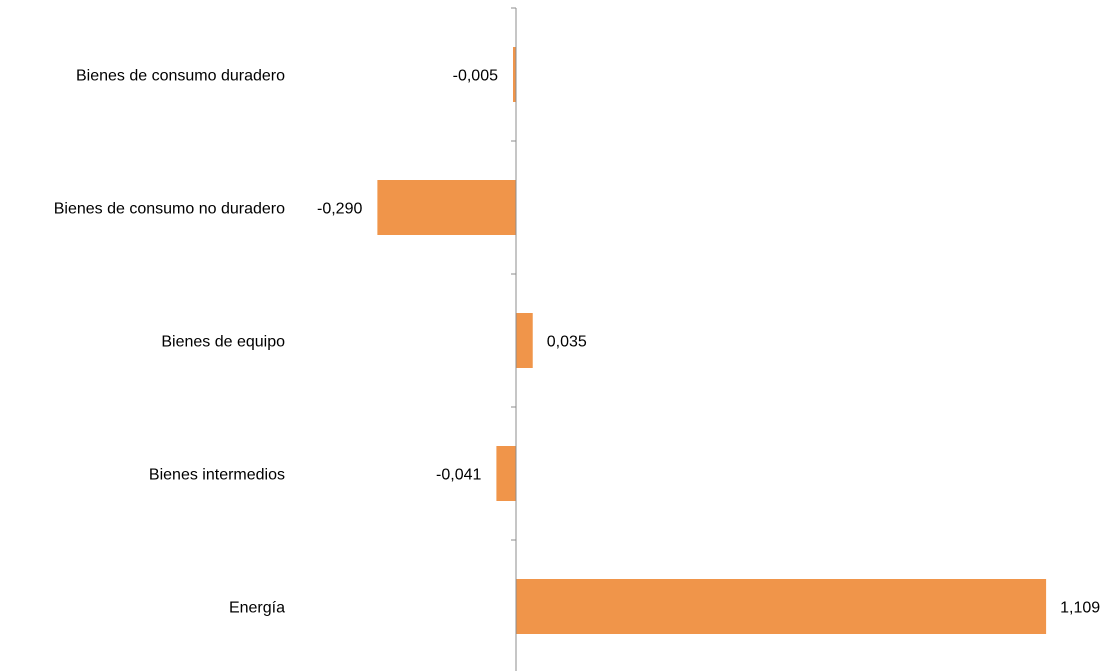 Image resolution: width=1111 pixels, height=671 pixels. Describe the element at coordinates (257, 608) in the screenshot. I see `category-label-4: Energía` at that location.